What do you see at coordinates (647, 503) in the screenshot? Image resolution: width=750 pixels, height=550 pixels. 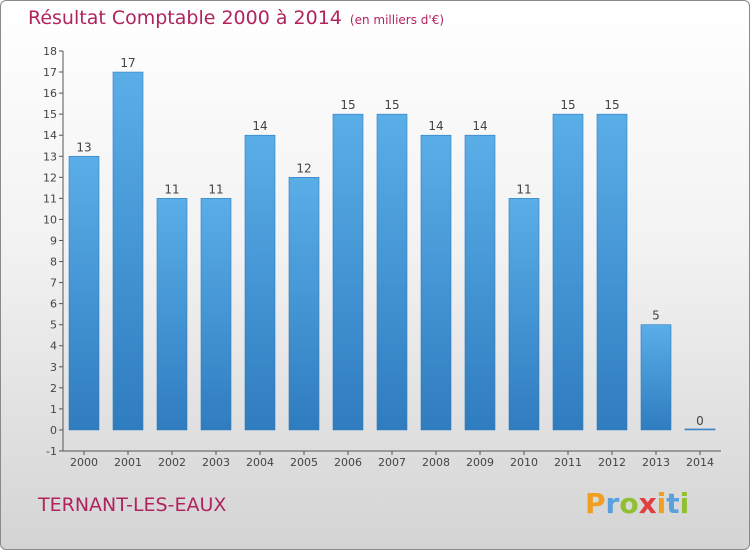 I see `logo-letter: x` at bounding box center [647, 503].